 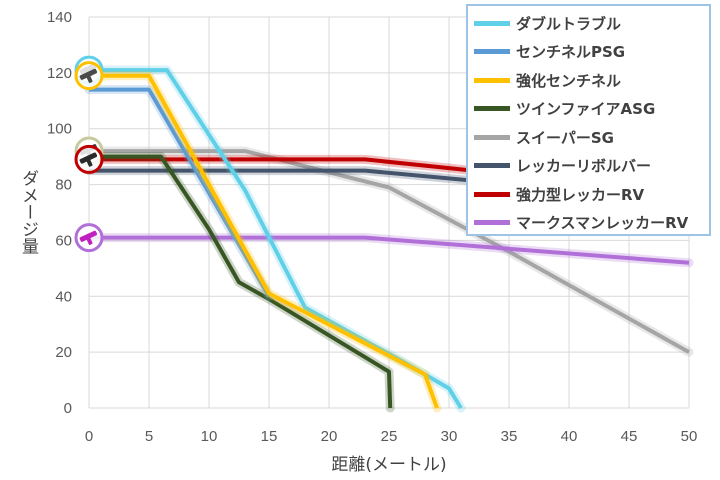 I want to click on y-axis-title: ダメージ量, so click(x=28, y=211).